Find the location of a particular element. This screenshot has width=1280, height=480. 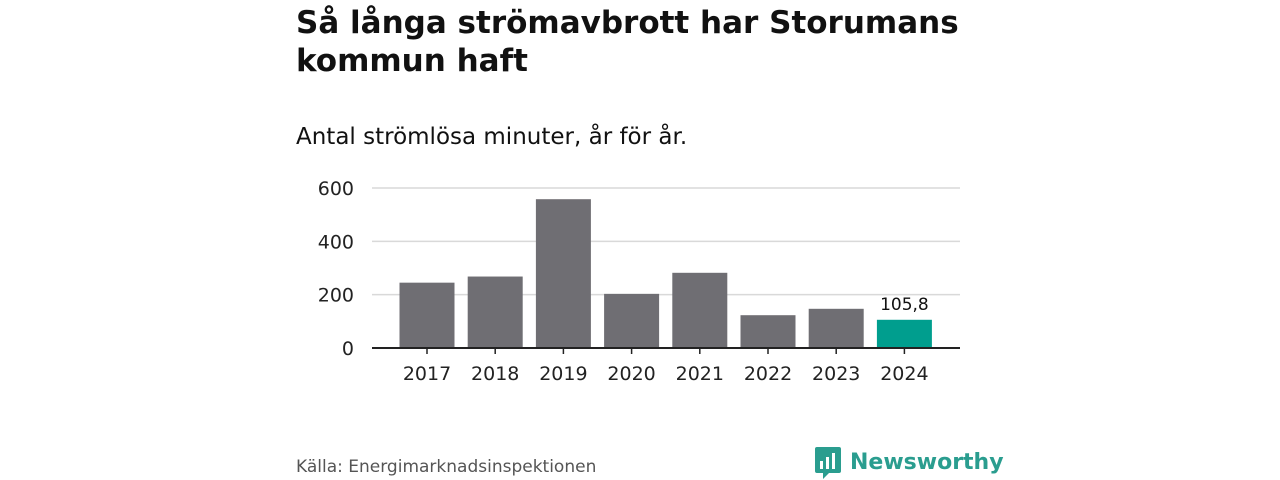

y-tick-label: 400 is located at coordinates (336, 242).